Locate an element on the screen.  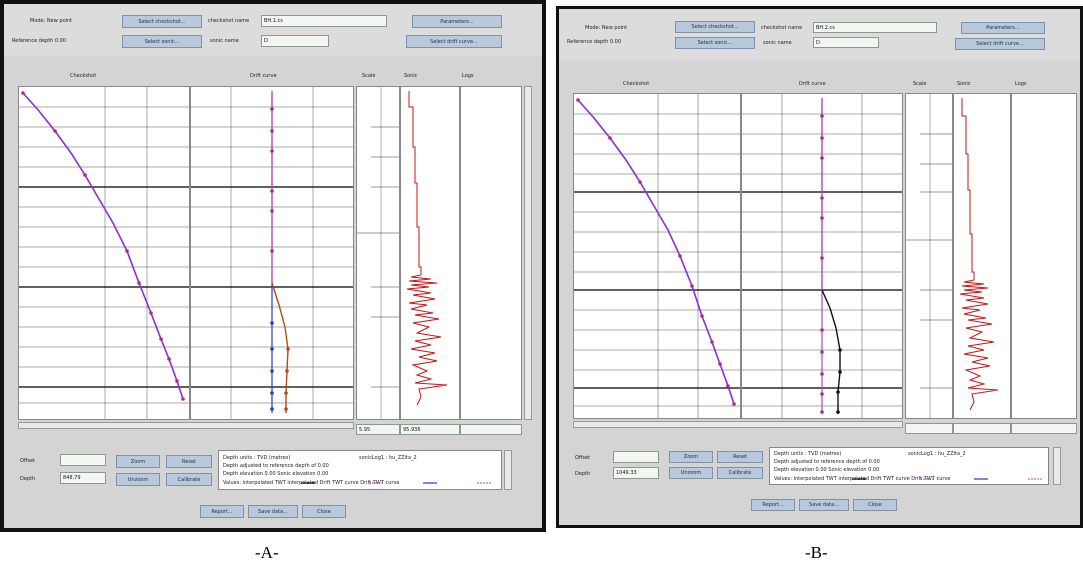
checkshot-name-field: BH.2.cs is located at coordinates (875, 27).